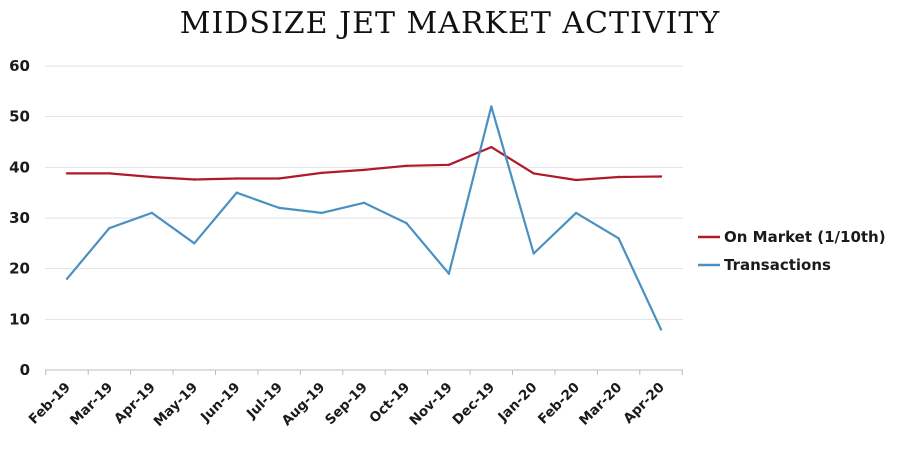 The image size is (900, 450). Describe the element at coordinates (450, 23) in the screenshot. I see `chart-title: MIDSIZE JET MARKET ACTIVITY` at that location.